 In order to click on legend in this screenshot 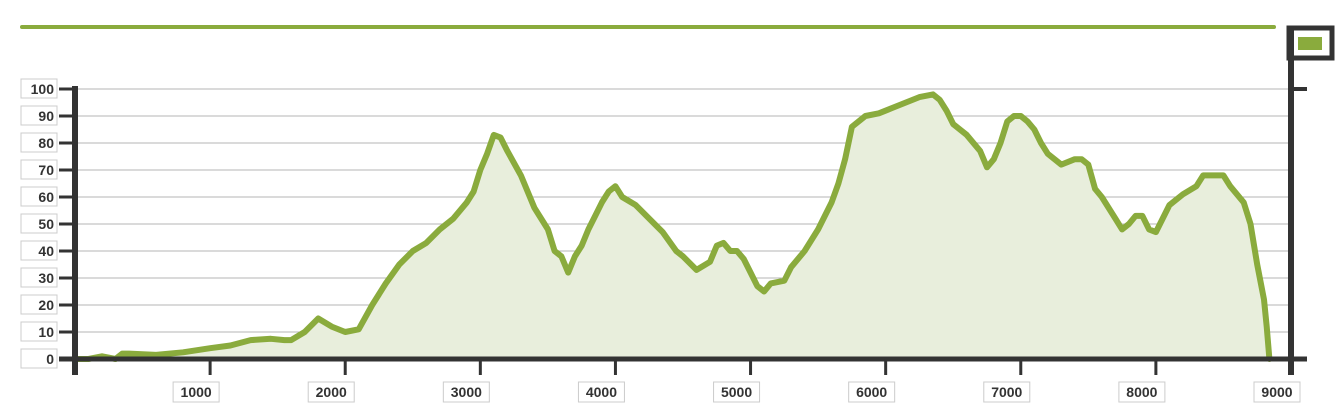, I will do `click(1310, 43)`.